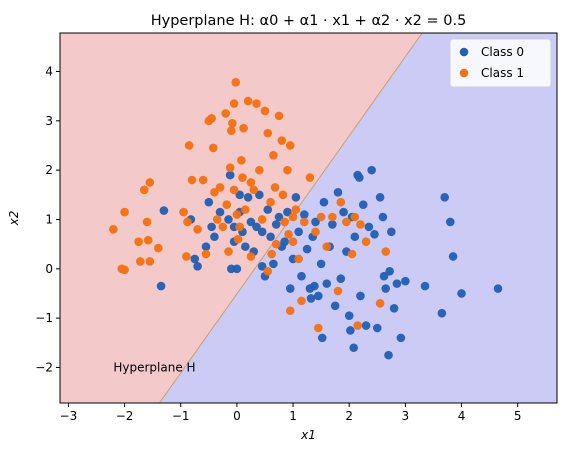 The height and width of the screenshot is (457, 566). Describe the element at coordinates (406, 416) in the screenshot. I see `x-tick-label: 3` at that location.